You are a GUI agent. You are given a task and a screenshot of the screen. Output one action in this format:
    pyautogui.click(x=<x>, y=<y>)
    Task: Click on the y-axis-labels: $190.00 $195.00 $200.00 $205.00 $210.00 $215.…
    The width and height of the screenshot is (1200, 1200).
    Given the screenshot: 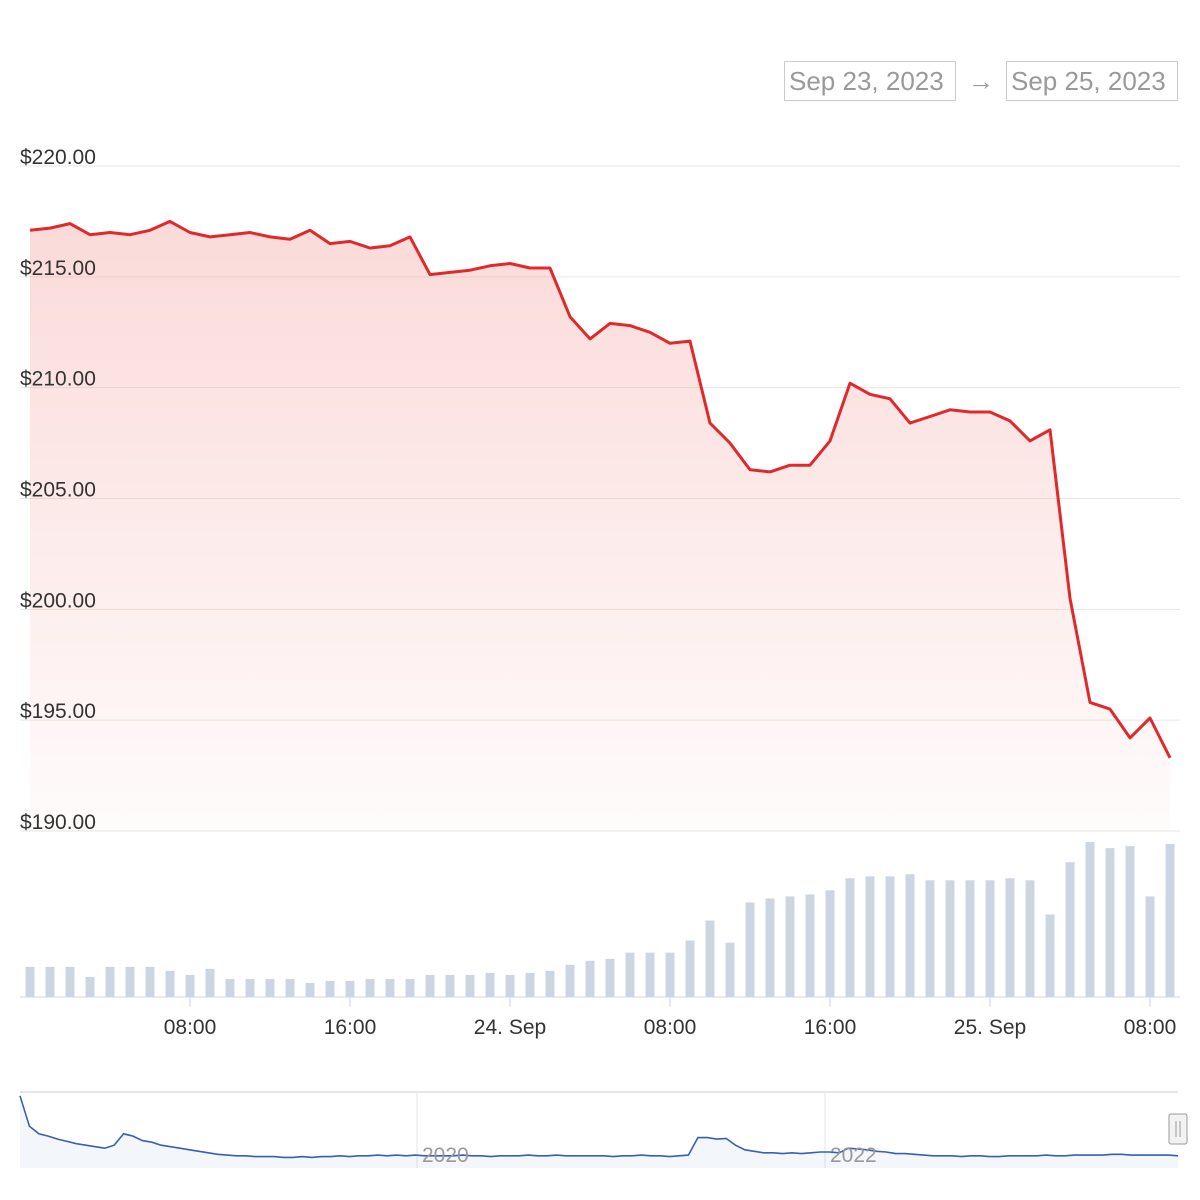 What is the action you would take?
    pyautogui.click(x=58, y=490)
    